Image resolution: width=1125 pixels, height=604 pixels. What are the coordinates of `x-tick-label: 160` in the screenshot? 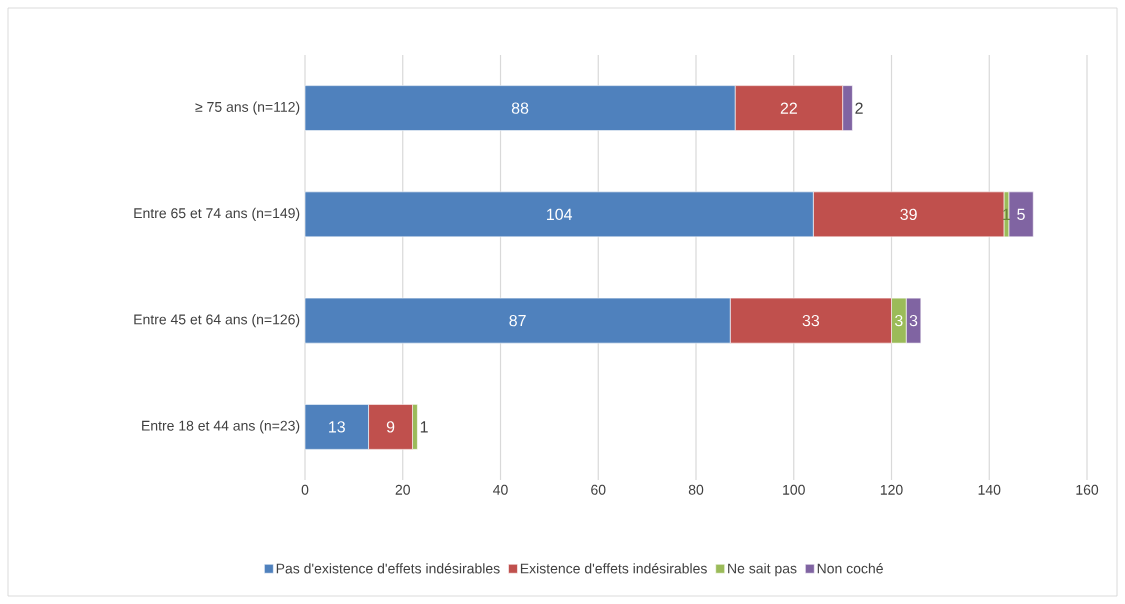 It's located at (1087, 489).